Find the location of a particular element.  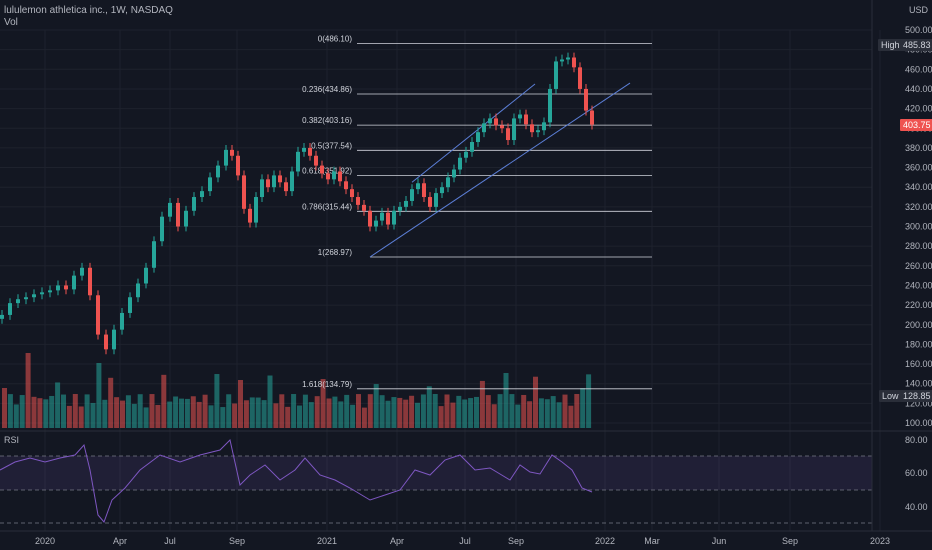

price-axis-label: 220.00 is located at coordinates (918, 305).